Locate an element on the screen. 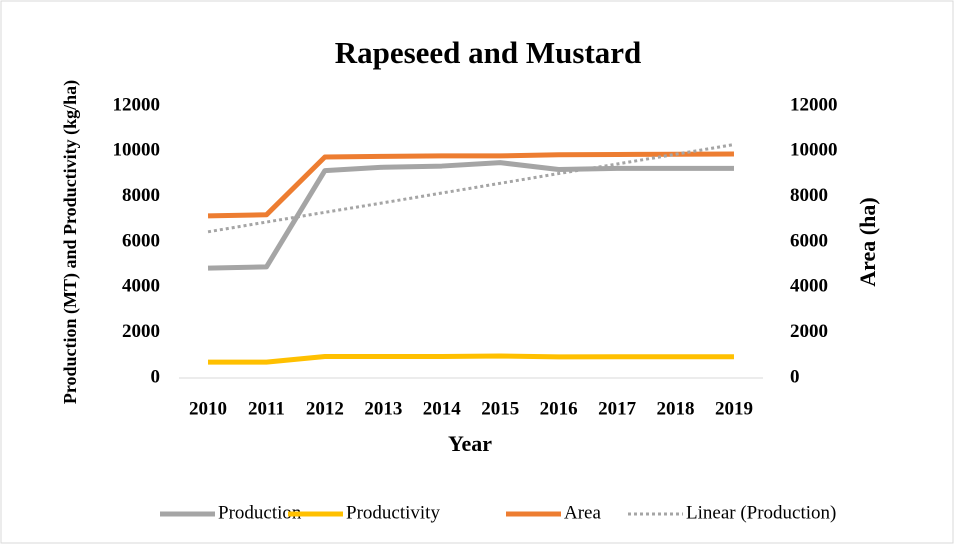  x-tick-label: 2011 is located at coordinates (266, 408).